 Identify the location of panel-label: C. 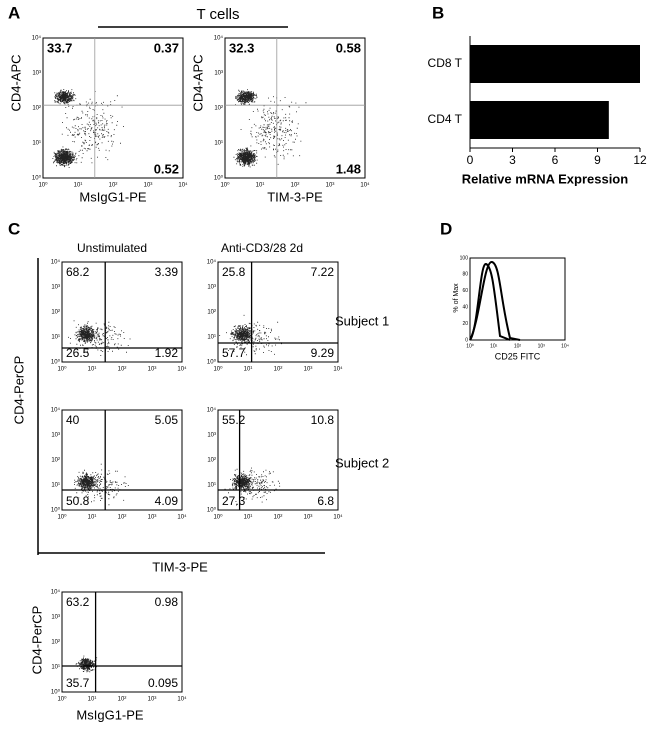
(14, 228).